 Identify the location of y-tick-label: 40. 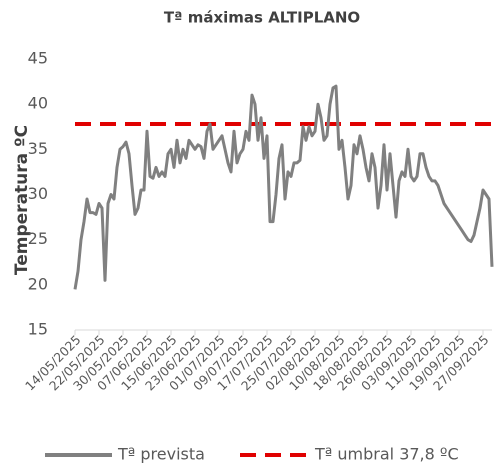
(38, 103).